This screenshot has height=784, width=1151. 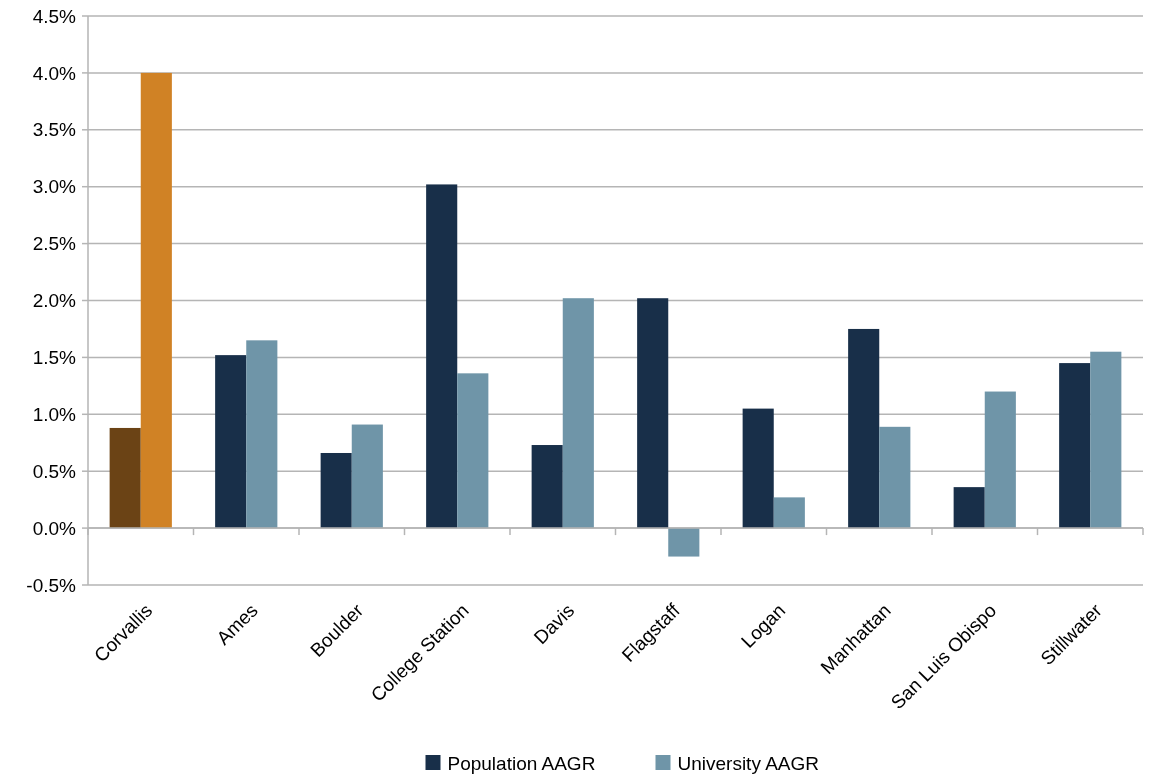 What do you see at coordinates (51, 585) in the screenshot?
I see `y-tick-label: -0.5%` at bounding box center [51, 585].